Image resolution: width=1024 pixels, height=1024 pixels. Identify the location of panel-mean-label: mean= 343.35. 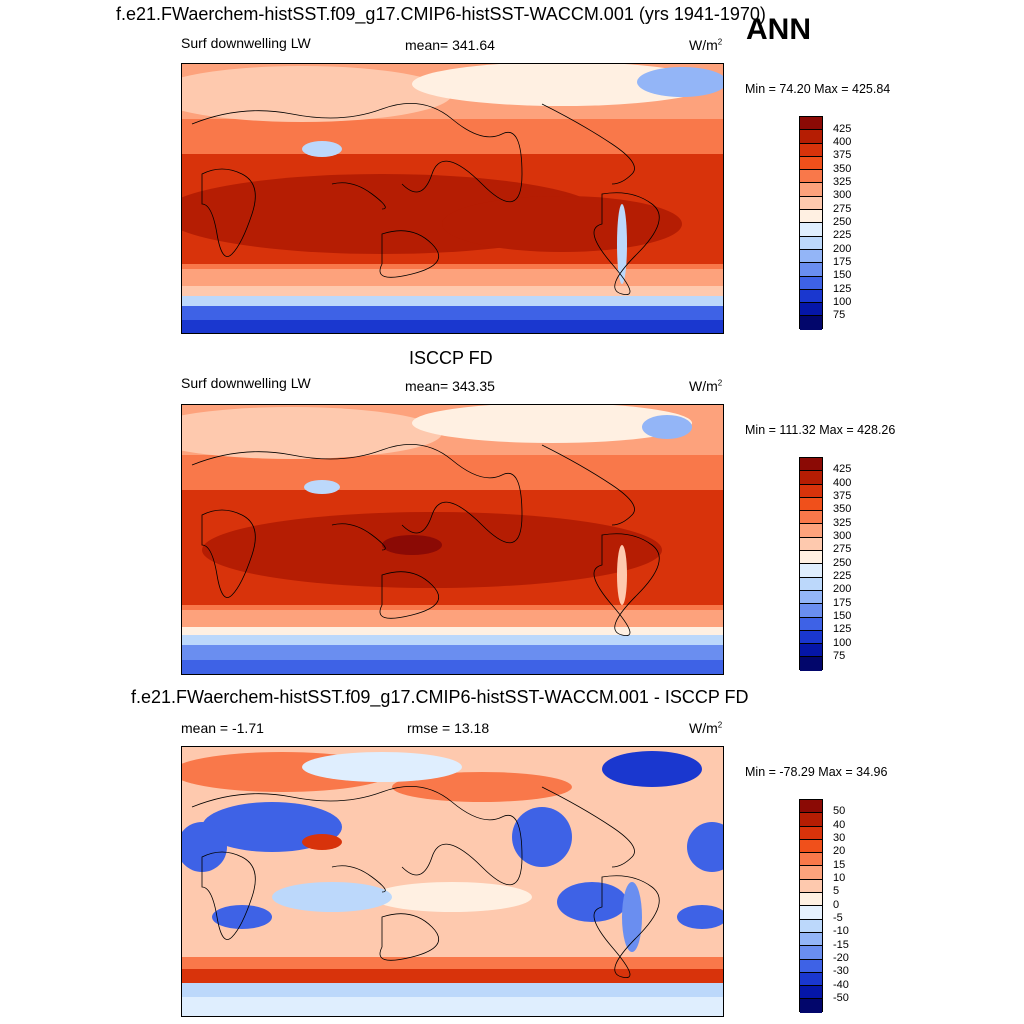
(450, 386).